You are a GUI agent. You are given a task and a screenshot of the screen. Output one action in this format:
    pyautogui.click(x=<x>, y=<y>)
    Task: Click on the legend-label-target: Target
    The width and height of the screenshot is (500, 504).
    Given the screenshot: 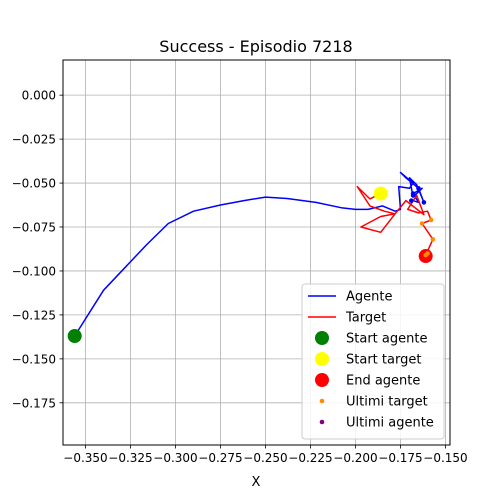 What is the action you would take?
    pyautogui.click(x=365, y=318)
    